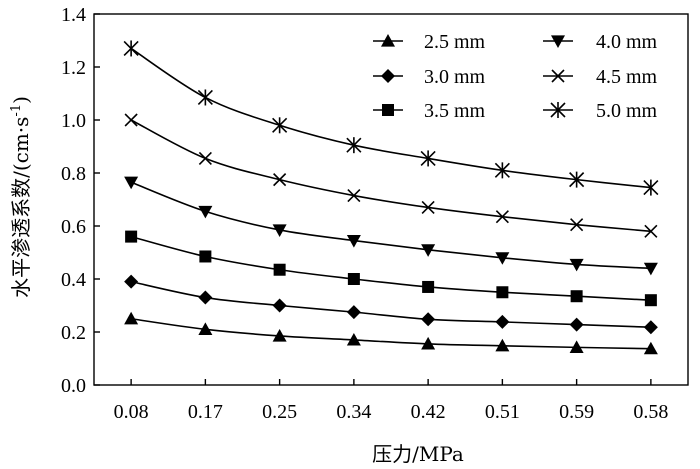 This screenshot has height=469, width=700. I want to click on x-tick-label: 0.25, so click(279, 412).